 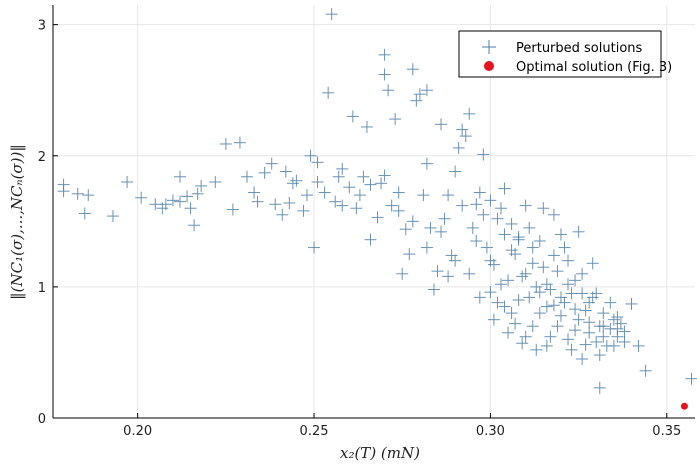 I want to click on optimal-point, so click(x=684, y=406).